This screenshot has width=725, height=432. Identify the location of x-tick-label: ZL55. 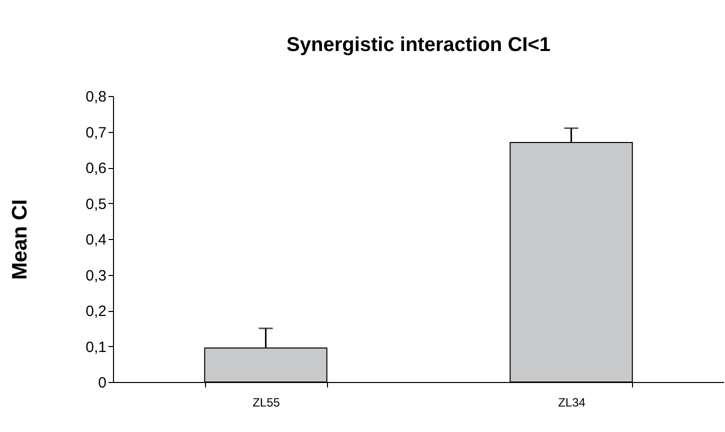
(266, 403).